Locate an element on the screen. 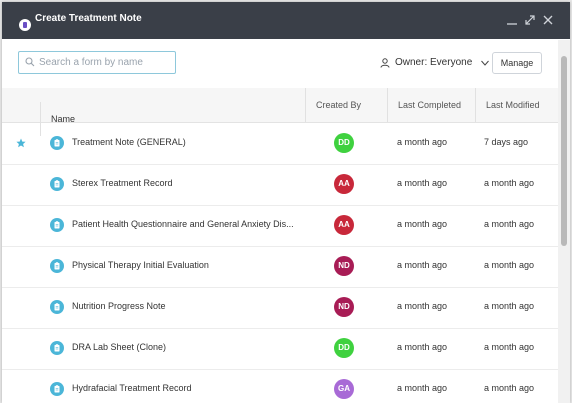 The image size is (572, 403). owner-filter-label: Owner: Everyone is located at coordinates (434, 62).